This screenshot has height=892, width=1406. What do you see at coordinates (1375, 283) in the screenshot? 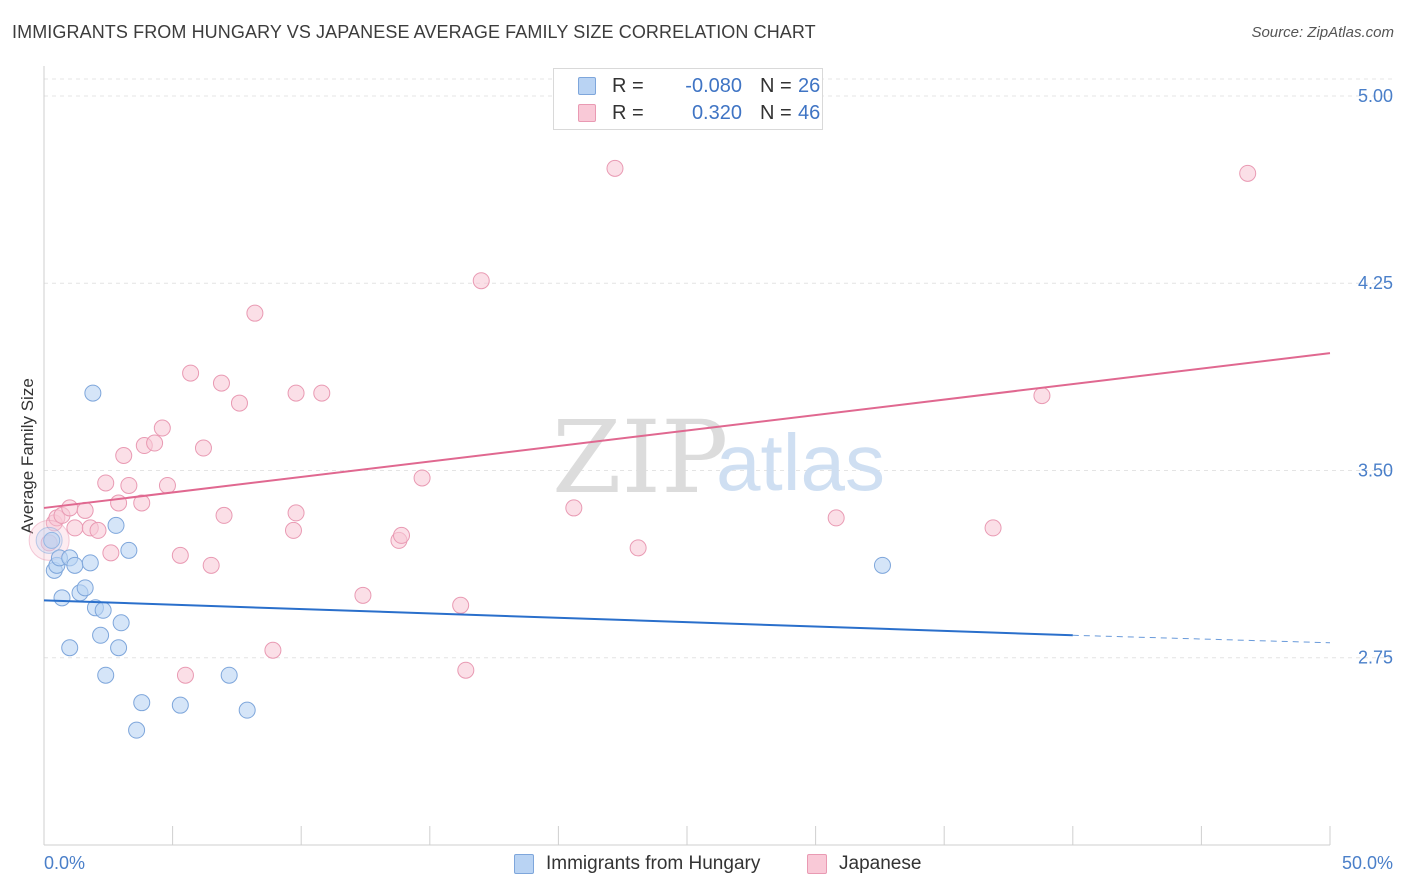
I see `y-tick-label: 4.25` at bounding box center [1375, 283].